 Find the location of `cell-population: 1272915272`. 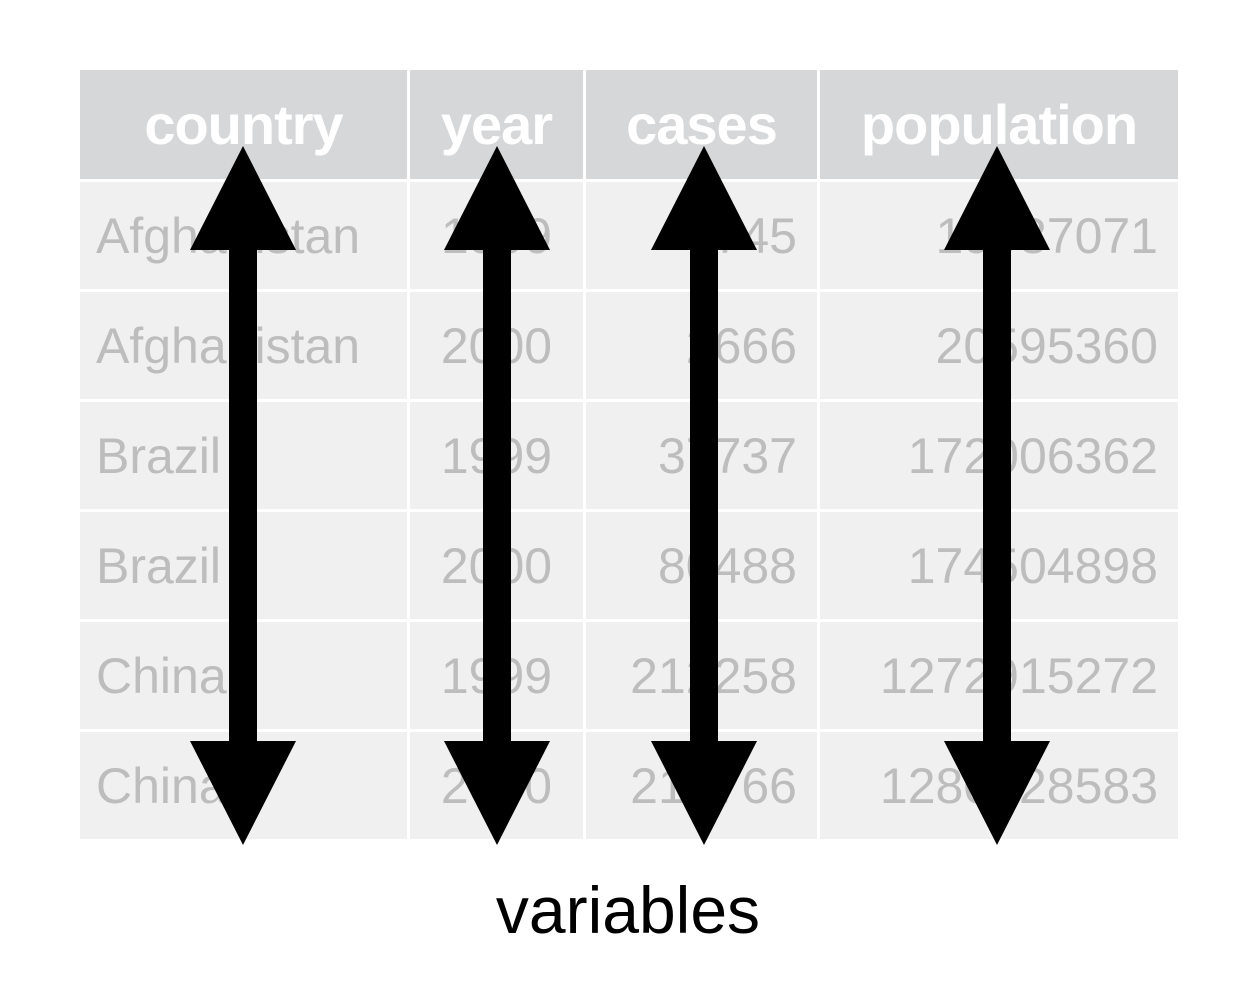

cell-population: 1272915272 is located at coordinates (999, 674).